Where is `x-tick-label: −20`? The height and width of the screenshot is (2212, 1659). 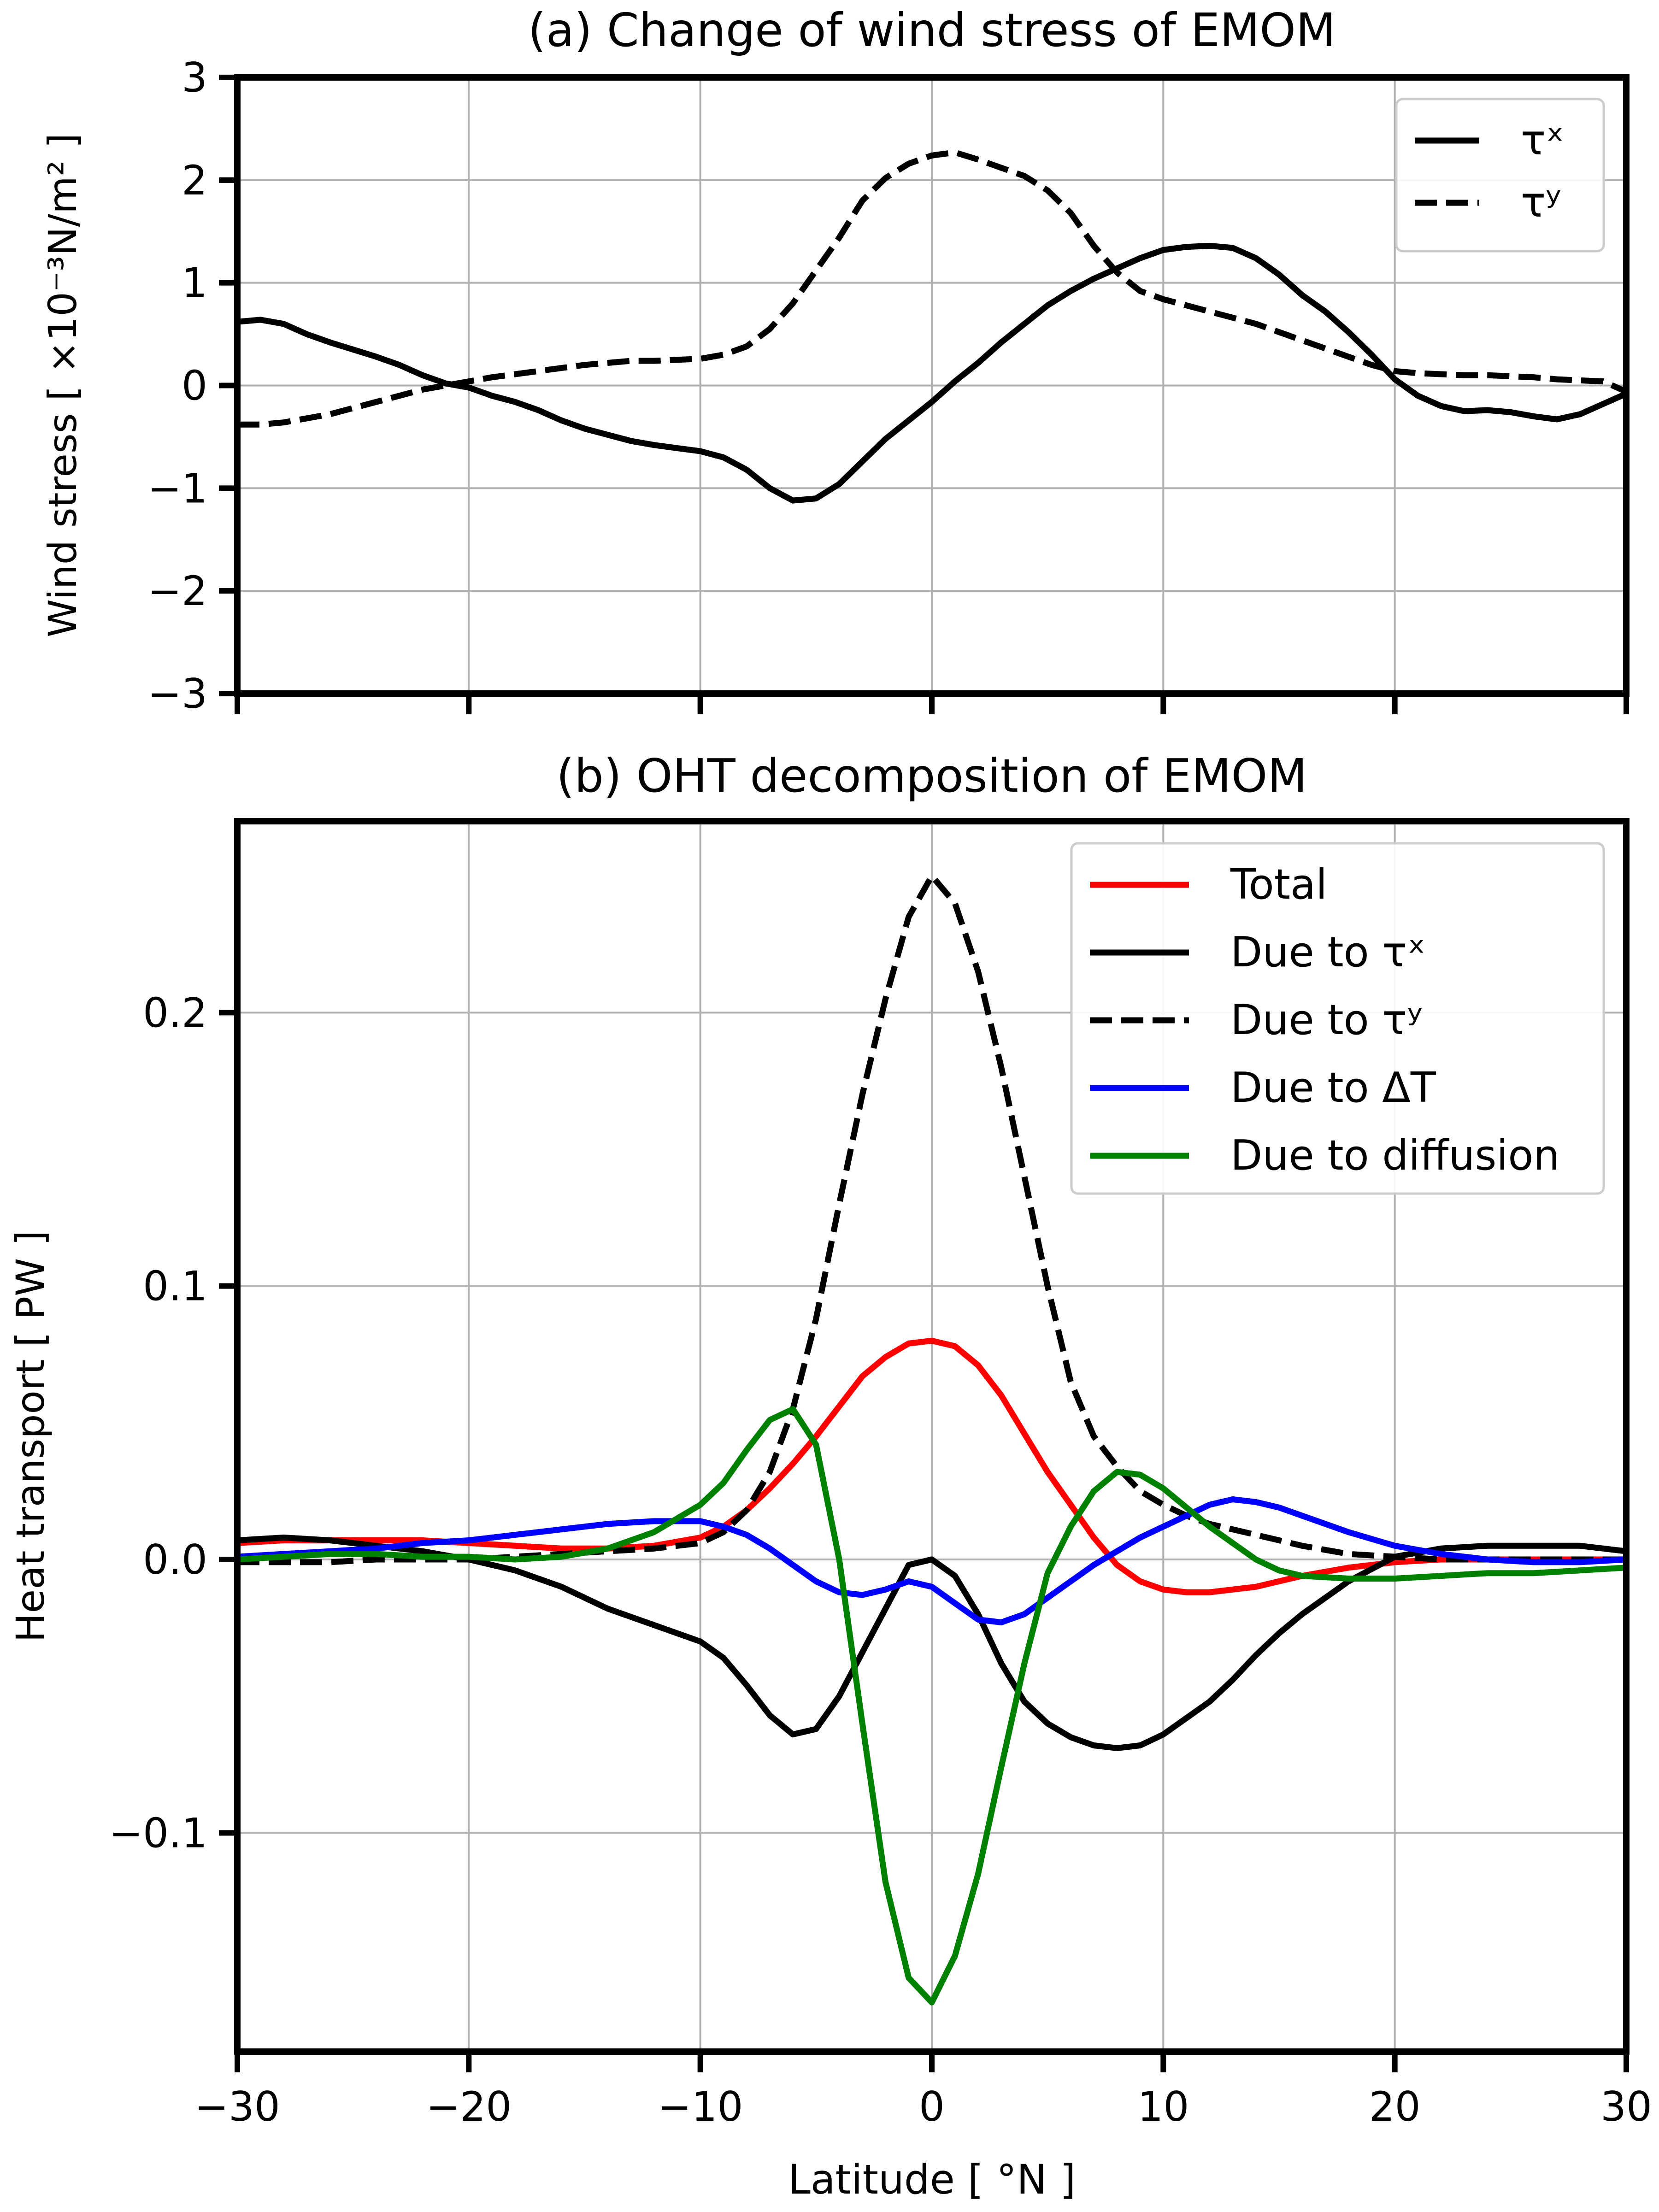
x-tick-label: −20 is located at coordinates (469, 2106).